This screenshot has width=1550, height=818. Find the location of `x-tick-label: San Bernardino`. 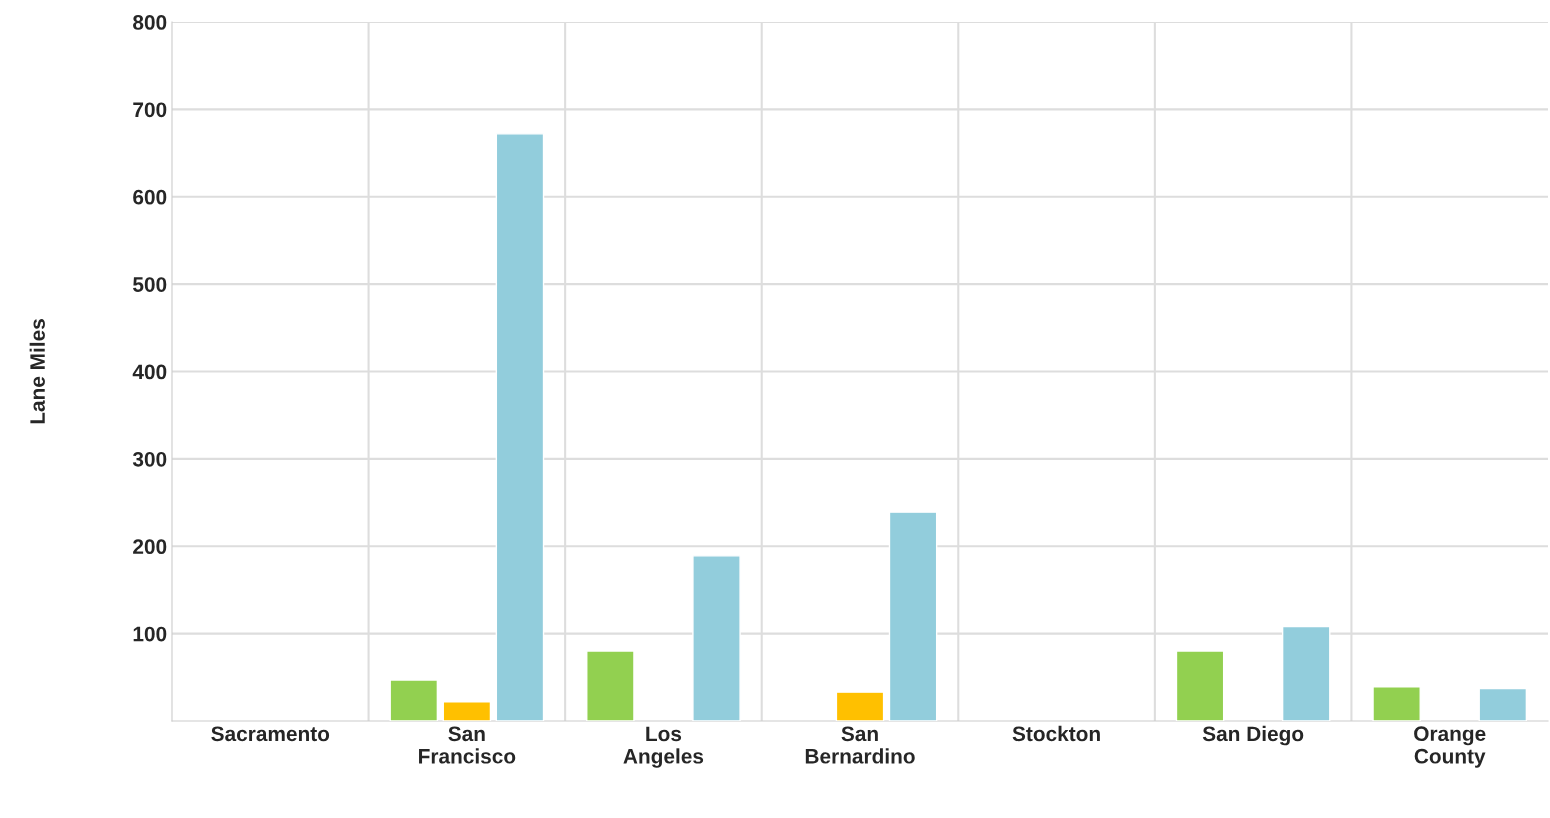

x-tick-label: San Bernardino is located at coordinates (860, 745).